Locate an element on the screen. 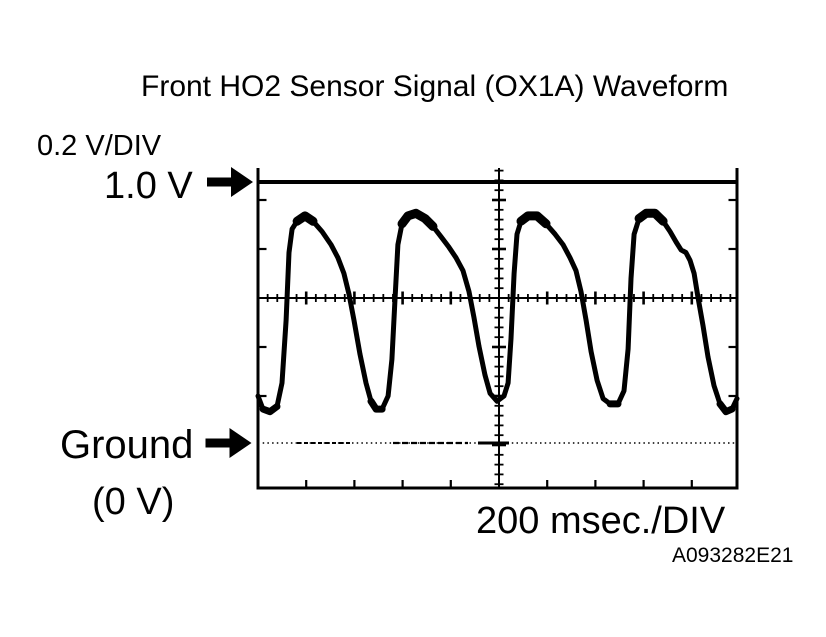 The image size is (826, 637). time-per-div-label: 200 msec./DIV is located at coordinates (601, 521).